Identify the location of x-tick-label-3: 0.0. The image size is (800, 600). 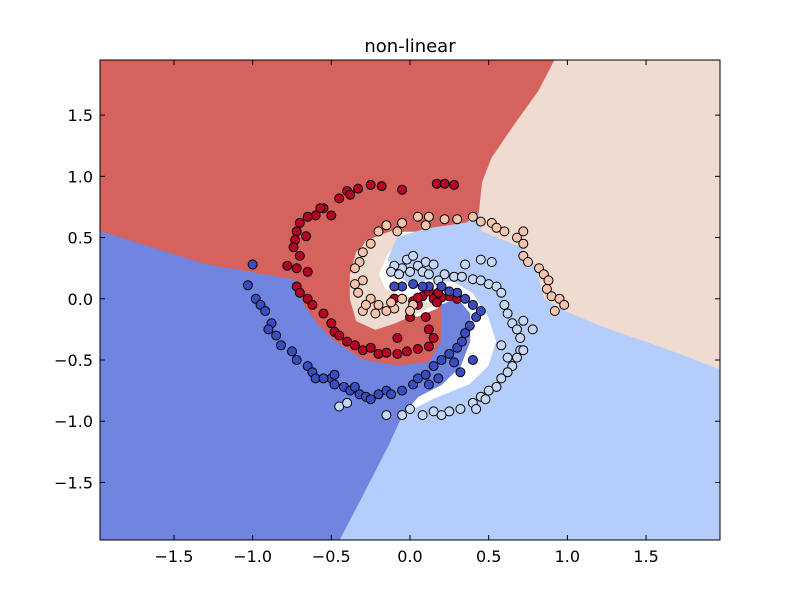
(409, 556).